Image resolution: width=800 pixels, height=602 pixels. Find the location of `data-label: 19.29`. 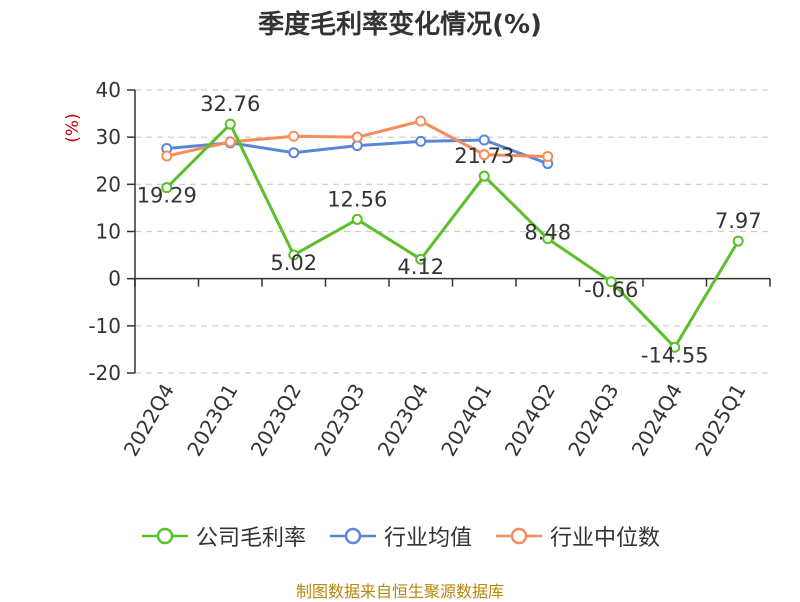

data-label: 19.29 is located at coordinates (167, 196).